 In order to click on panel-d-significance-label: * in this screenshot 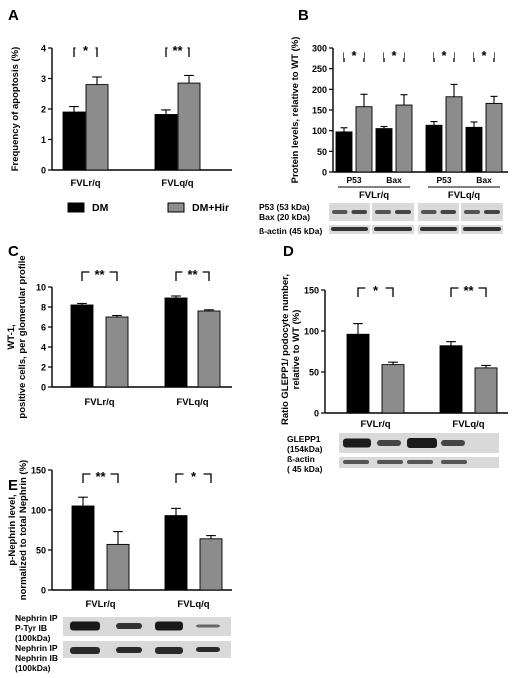, I will do `click(376, 290)`.